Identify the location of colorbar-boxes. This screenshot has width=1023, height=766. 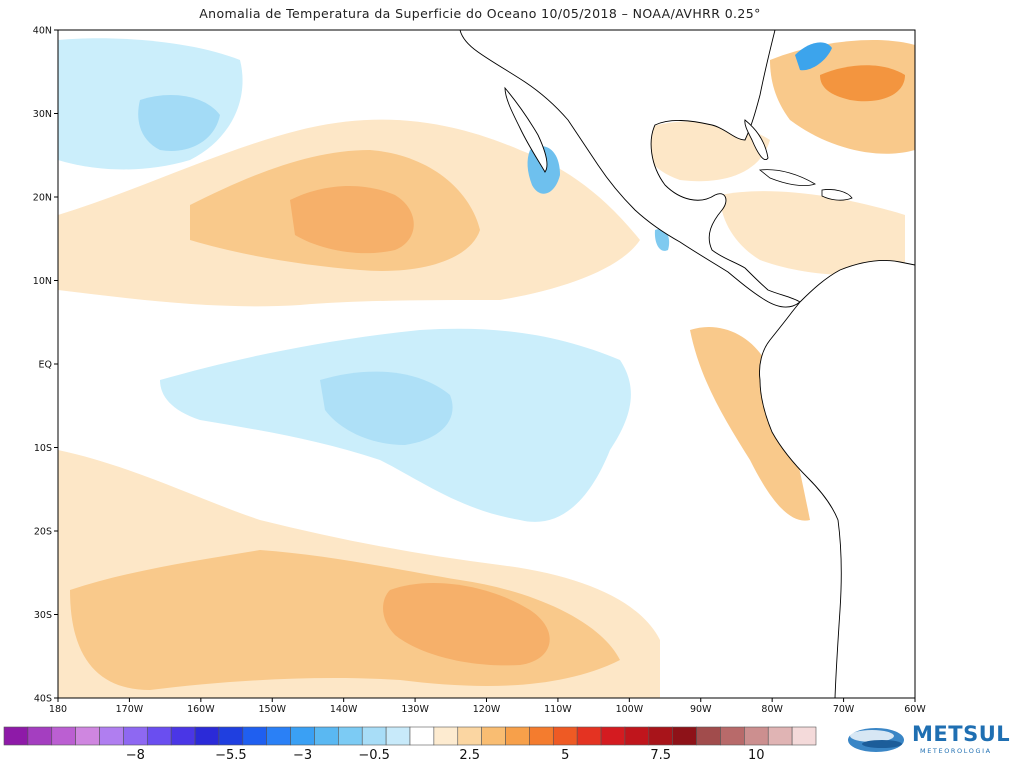
(410, 736).